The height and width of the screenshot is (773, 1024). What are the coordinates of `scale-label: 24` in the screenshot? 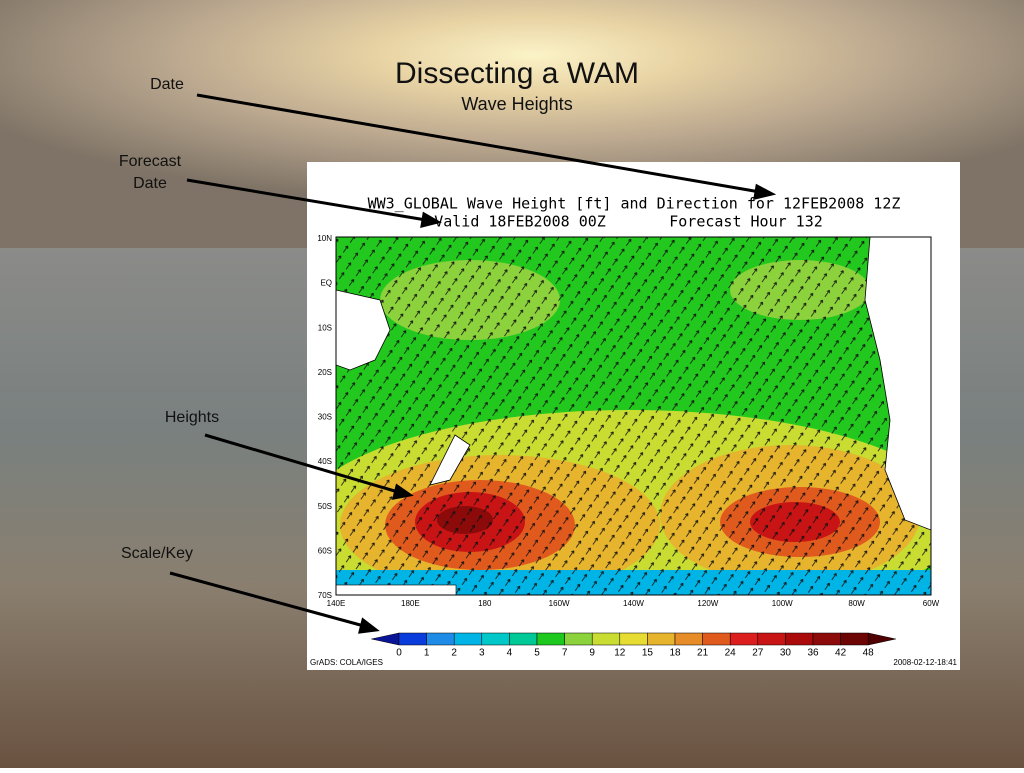 It's located at (731, 653).